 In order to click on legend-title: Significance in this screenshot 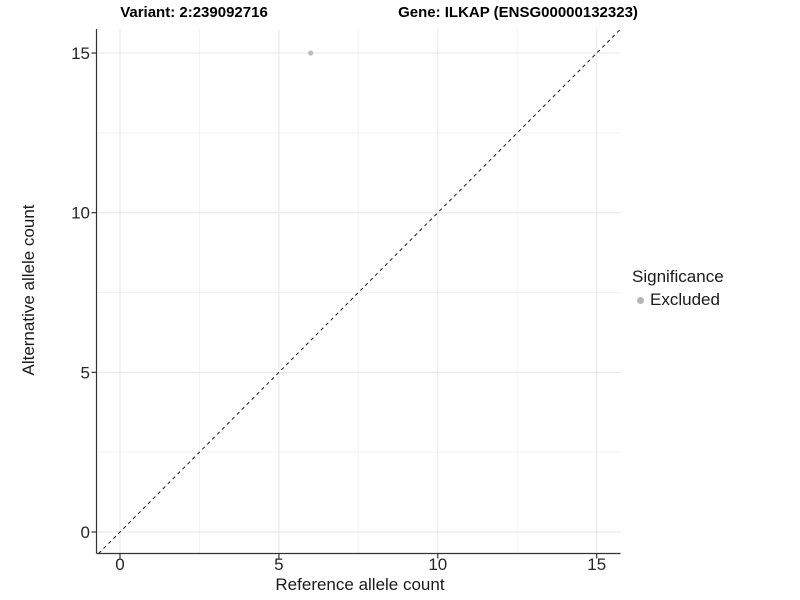, I will do `click(678, 276)`.